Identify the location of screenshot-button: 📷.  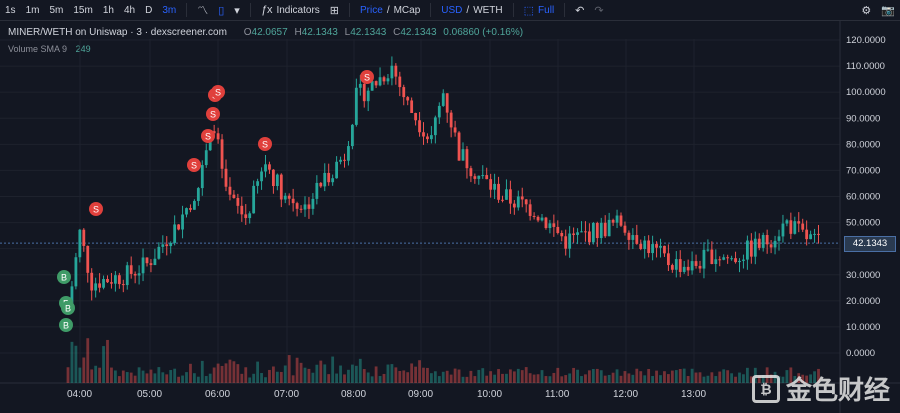
(888, 10).